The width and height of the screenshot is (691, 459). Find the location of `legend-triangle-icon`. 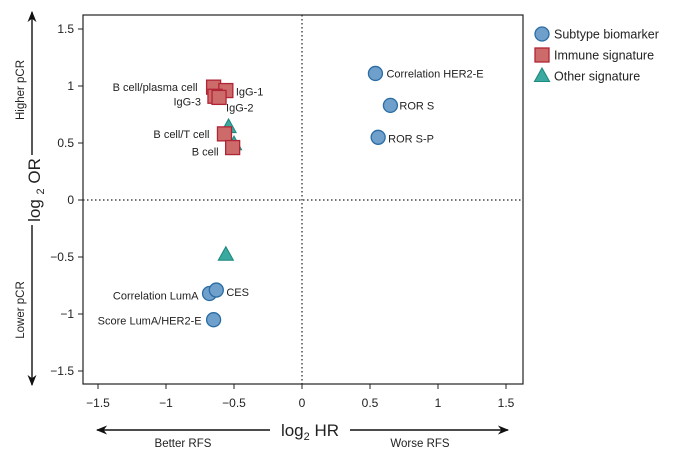

legend-triangle-icon is located at coordinates (542, 74).